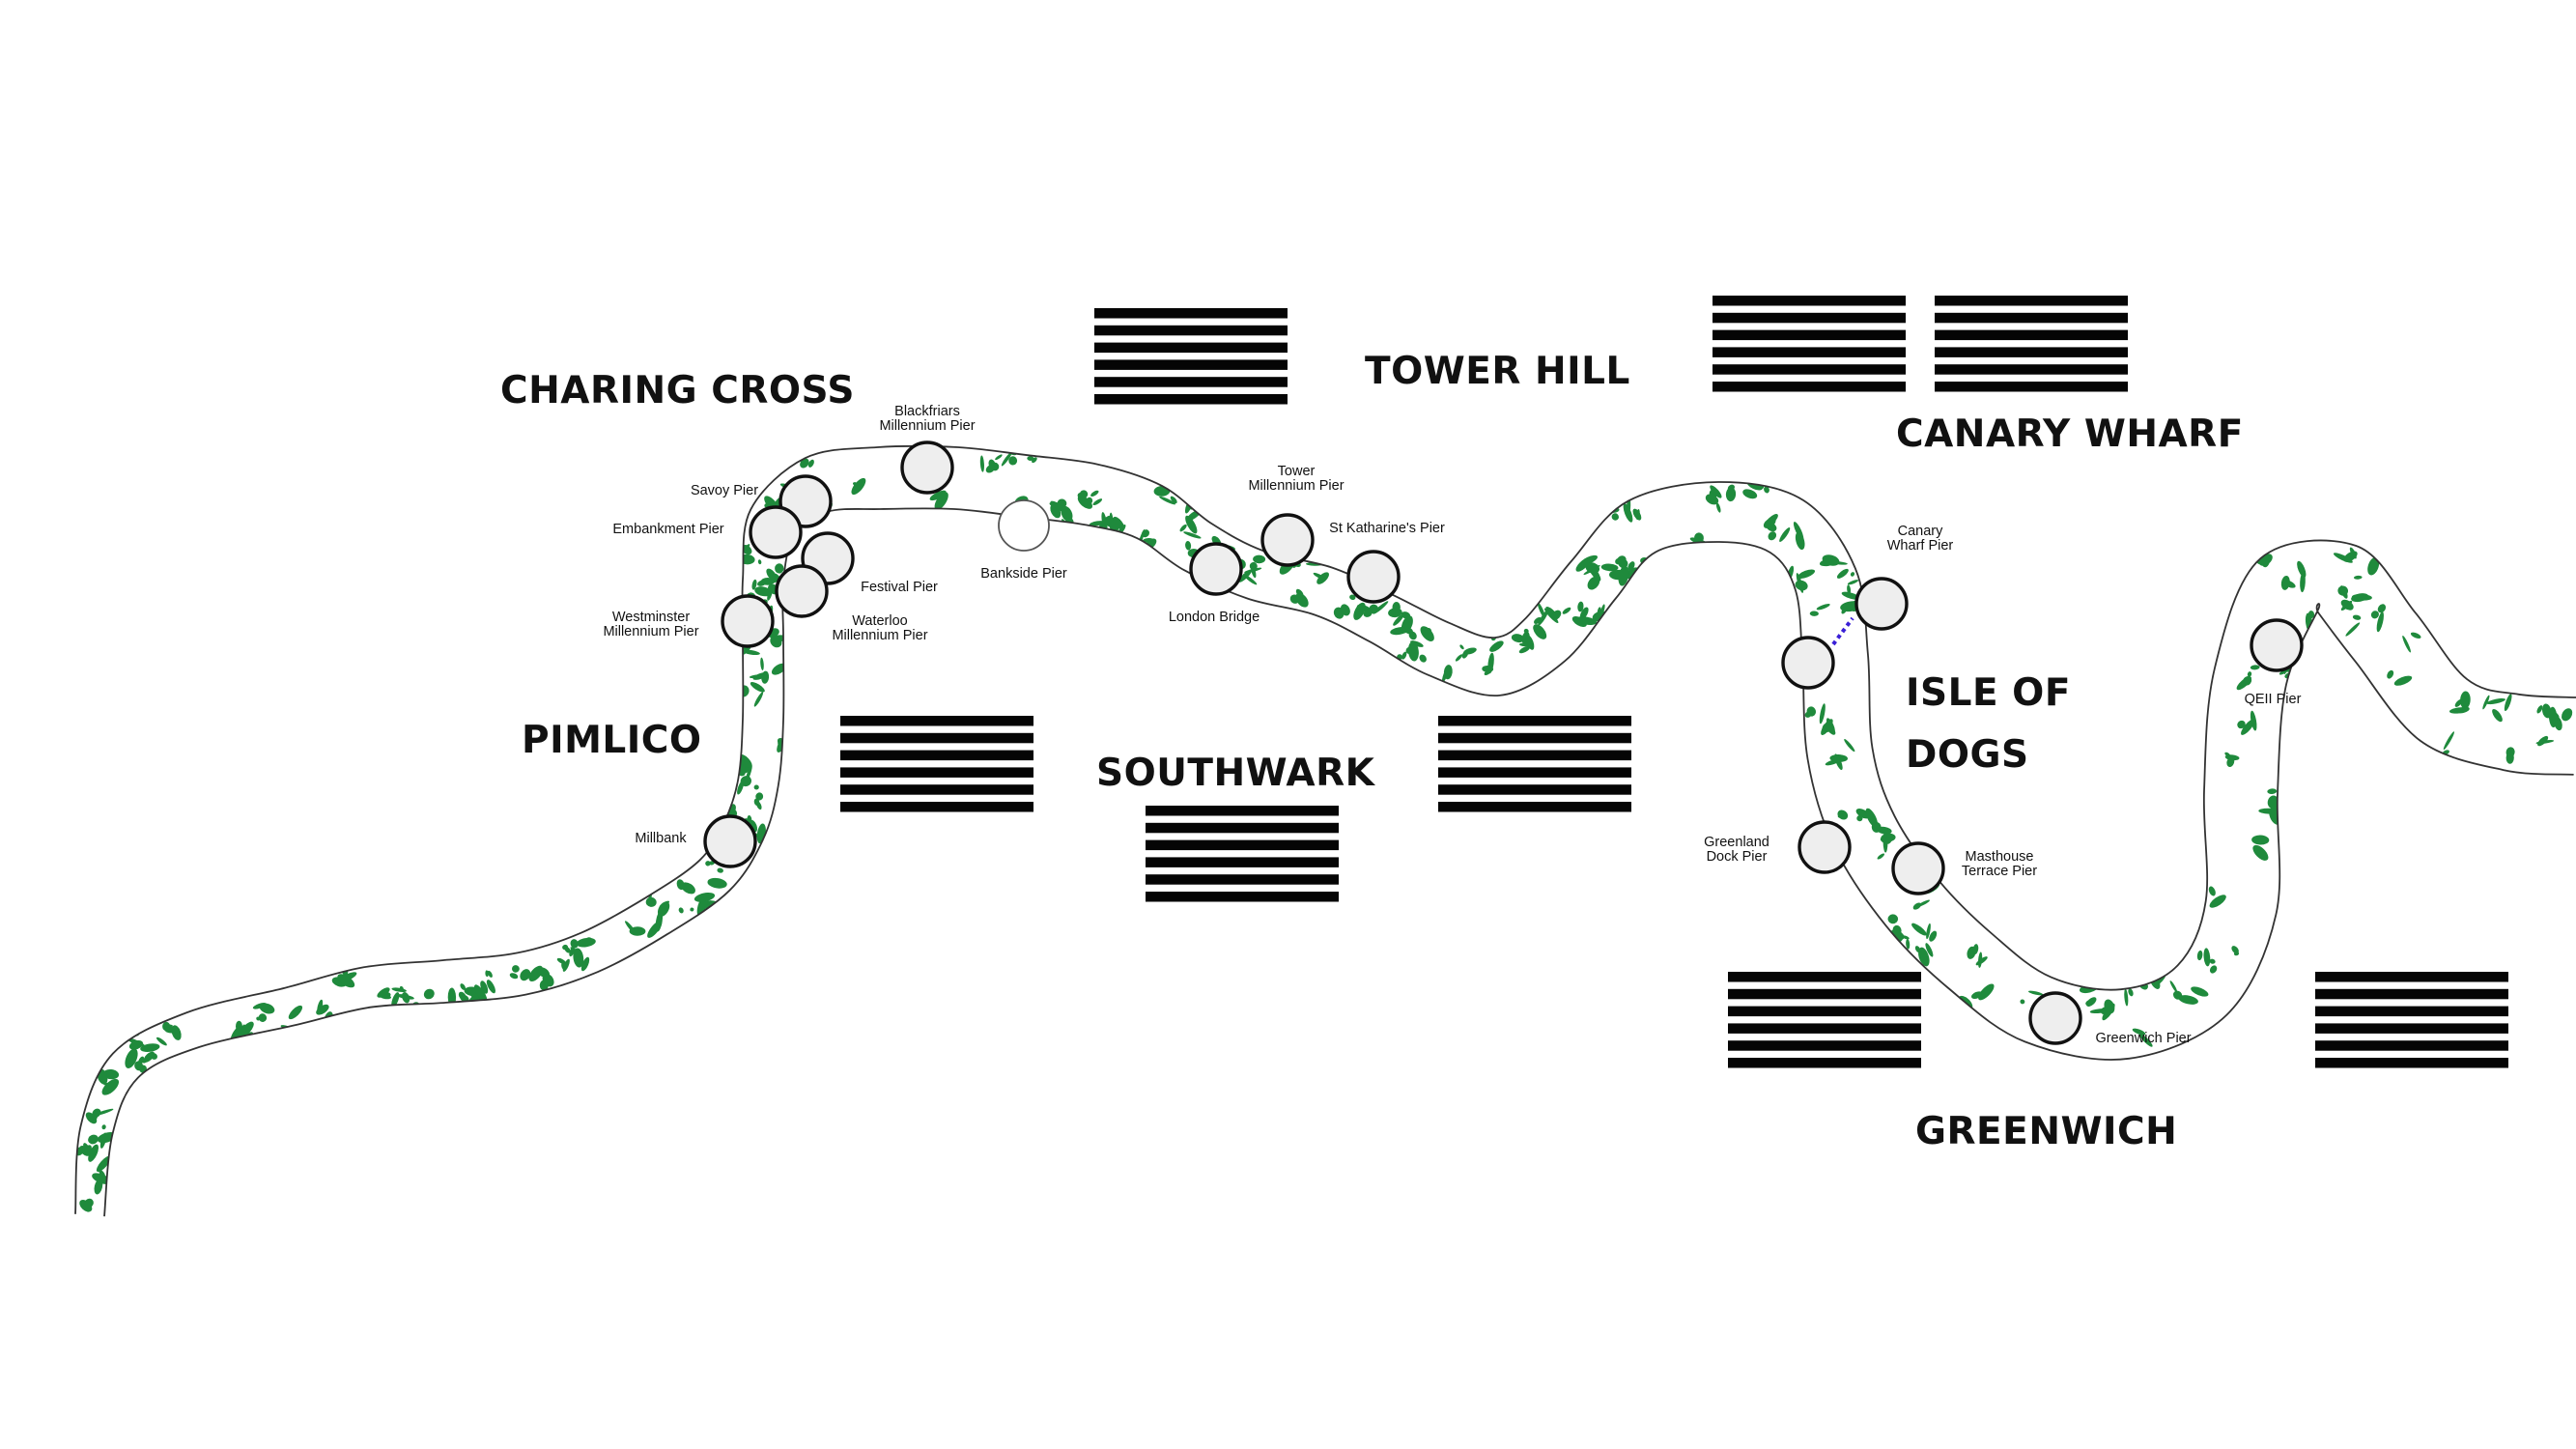 The height and width of the screenshot is (1449, 2576). Describe the element at coordinates (1236, 773) in the screenshot. I see `district-southwark: SOUTHWARK` at that location.